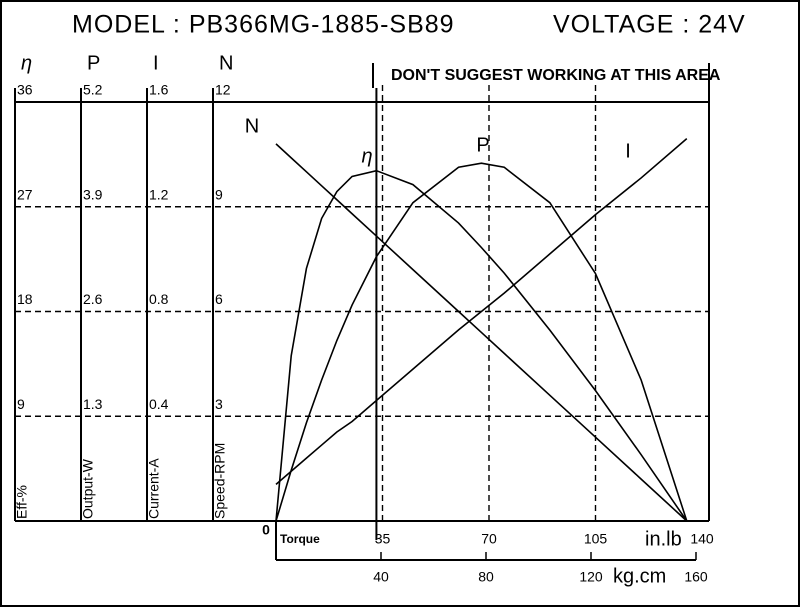  Describe the element at coordinates (25, 90) in the screenshot. I see `y-tick-label: 36` at that location.